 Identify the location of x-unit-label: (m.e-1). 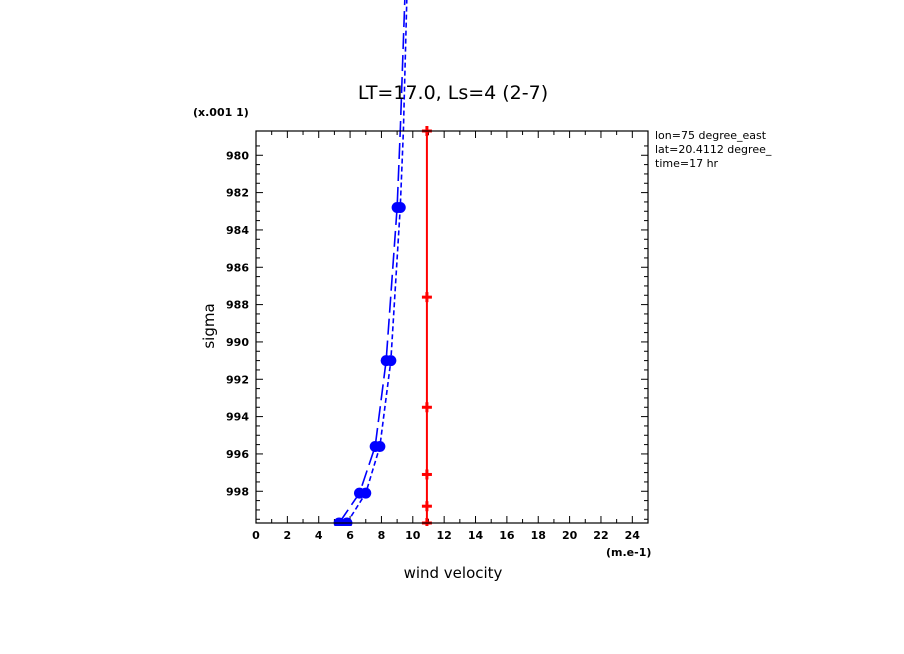
(628, 552).